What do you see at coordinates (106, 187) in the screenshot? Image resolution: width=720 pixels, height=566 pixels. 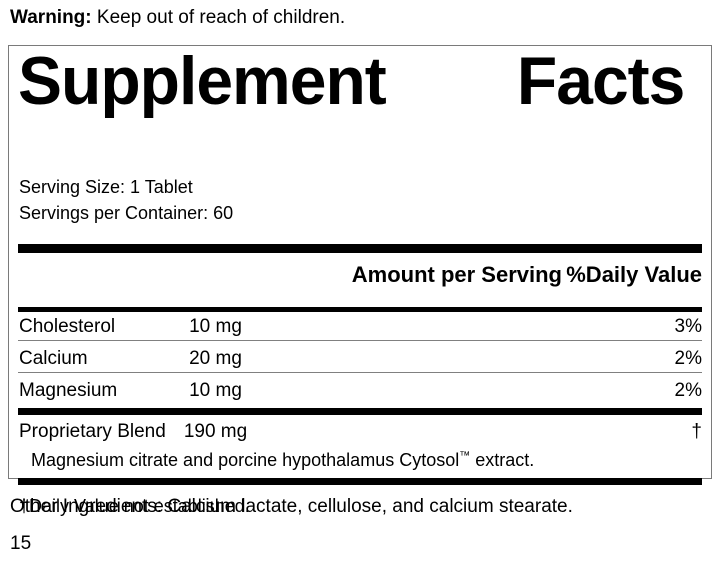 I see `serving-size: Serving Size: 1 Tablet` at bounding box center [106, 187].